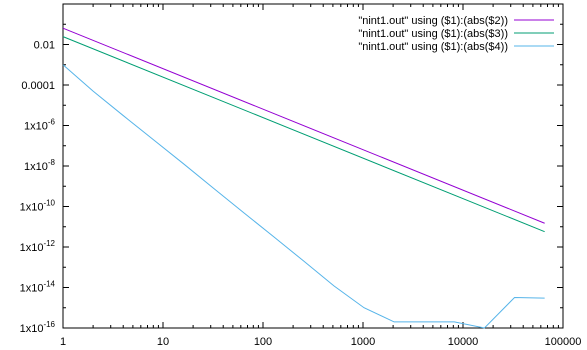  Describe the element at coordinates (49, 284) in the screenshot. I see `y-tick-exponent: -14` at that location.